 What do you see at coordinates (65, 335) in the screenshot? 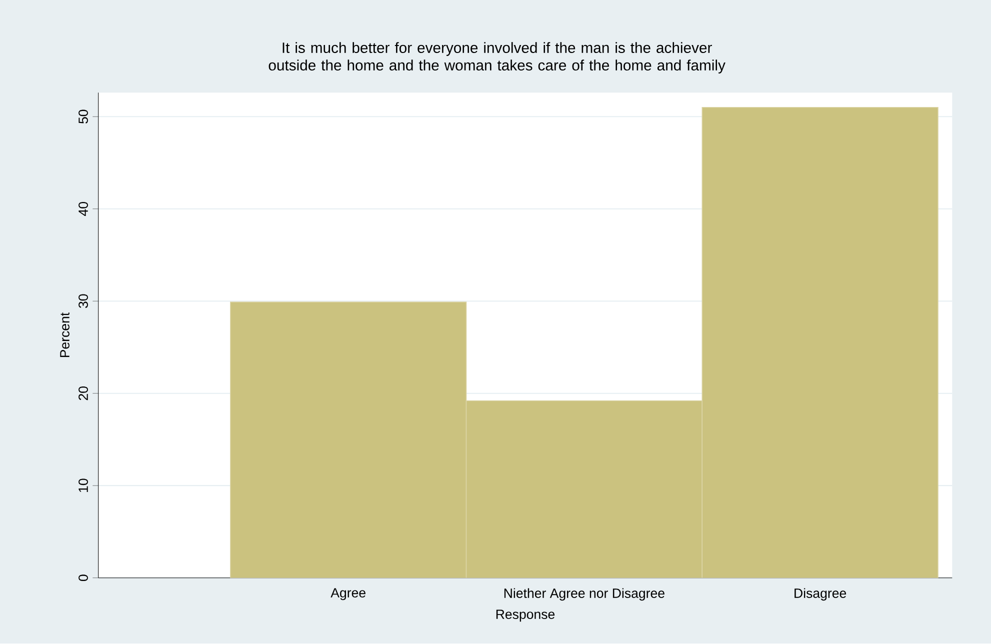
I see `y-axis-title: Percent` at bounding box center [65, 335].